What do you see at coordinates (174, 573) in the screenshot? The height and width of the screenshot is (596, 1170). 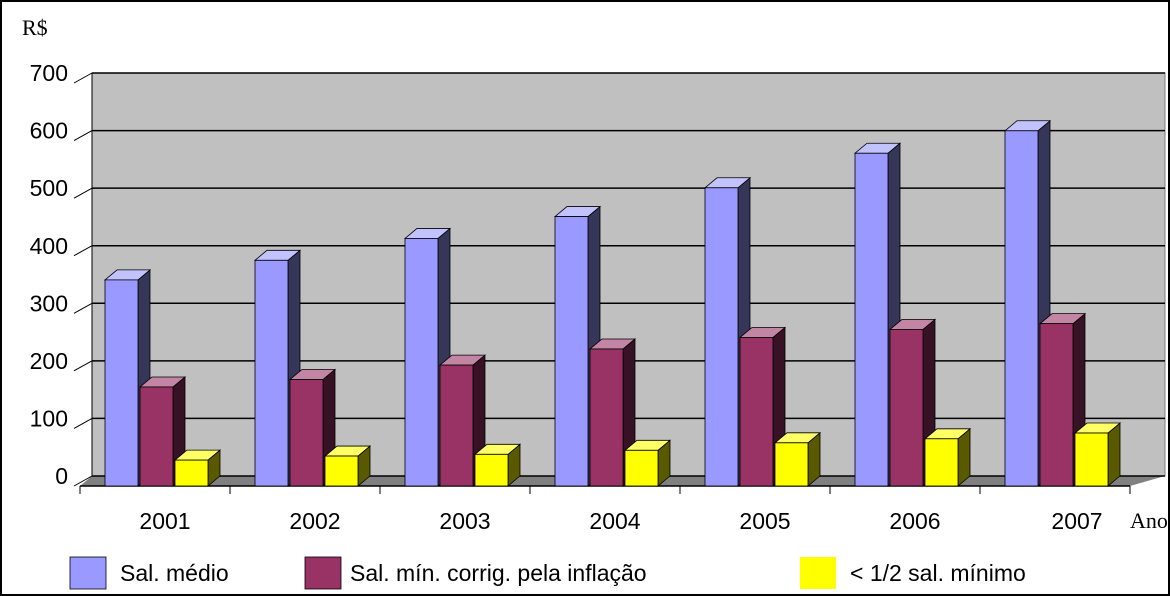 I see `legend-label: Sal. médio` at bounding box center [174, 573].